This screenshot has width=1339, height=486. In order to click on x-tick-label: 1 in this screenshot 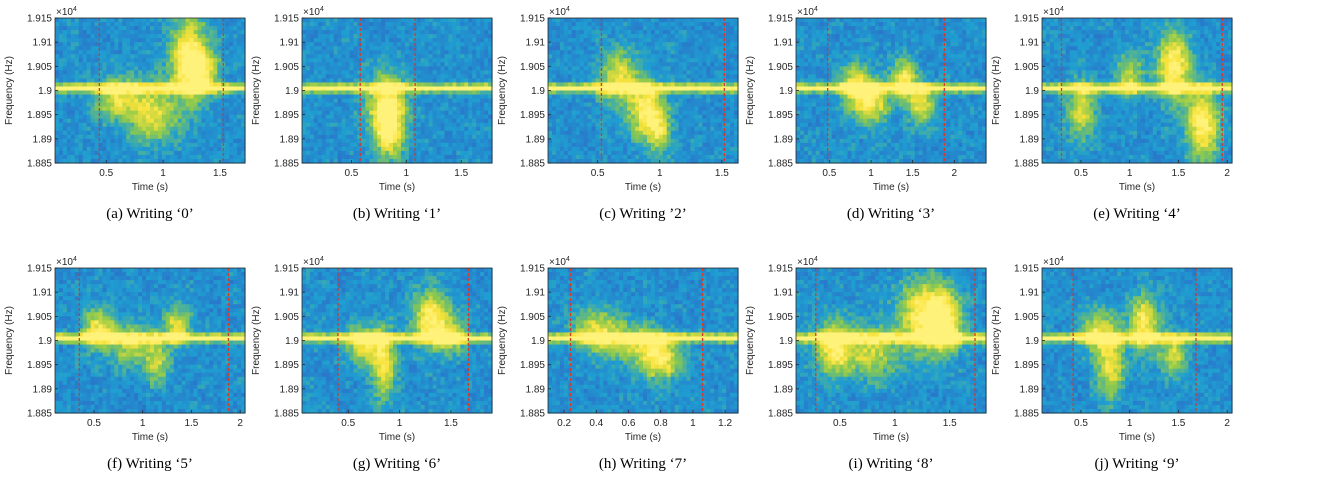, I will do `click(163, 173)`.